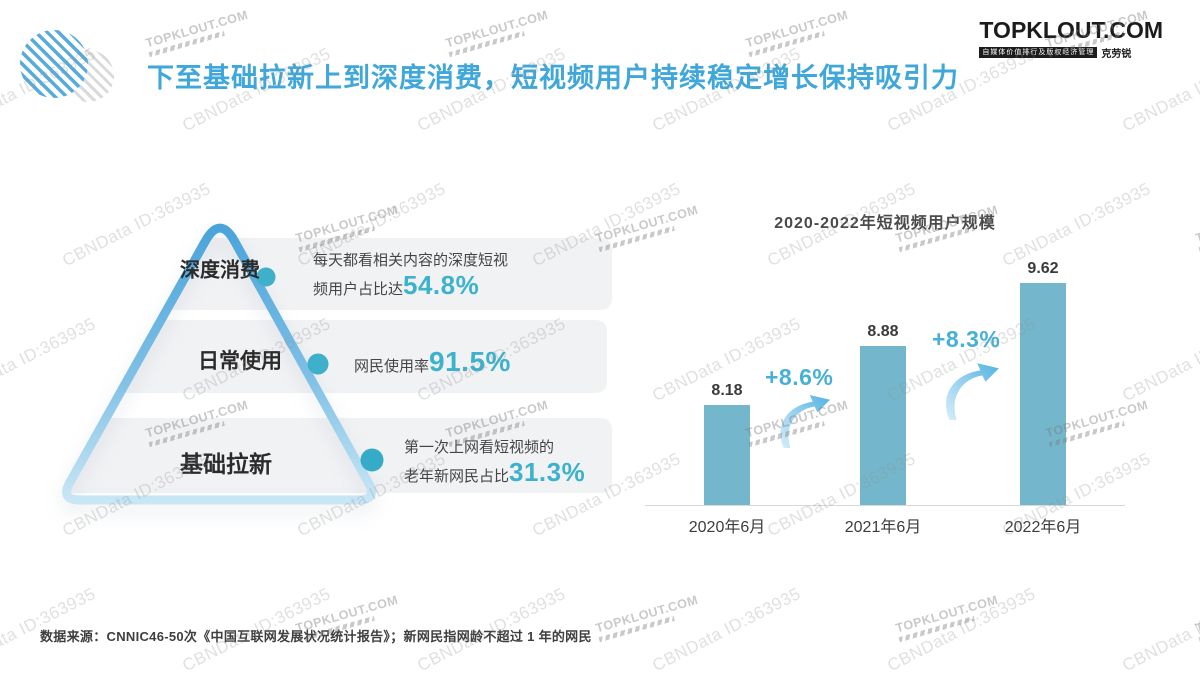 Image resolution: width=1200 pixels, height=675 pixels. Describe the element at coordinates (727, 527) in the screenshot. I see `x-axis-label-2020: 2020年6月` at that location.